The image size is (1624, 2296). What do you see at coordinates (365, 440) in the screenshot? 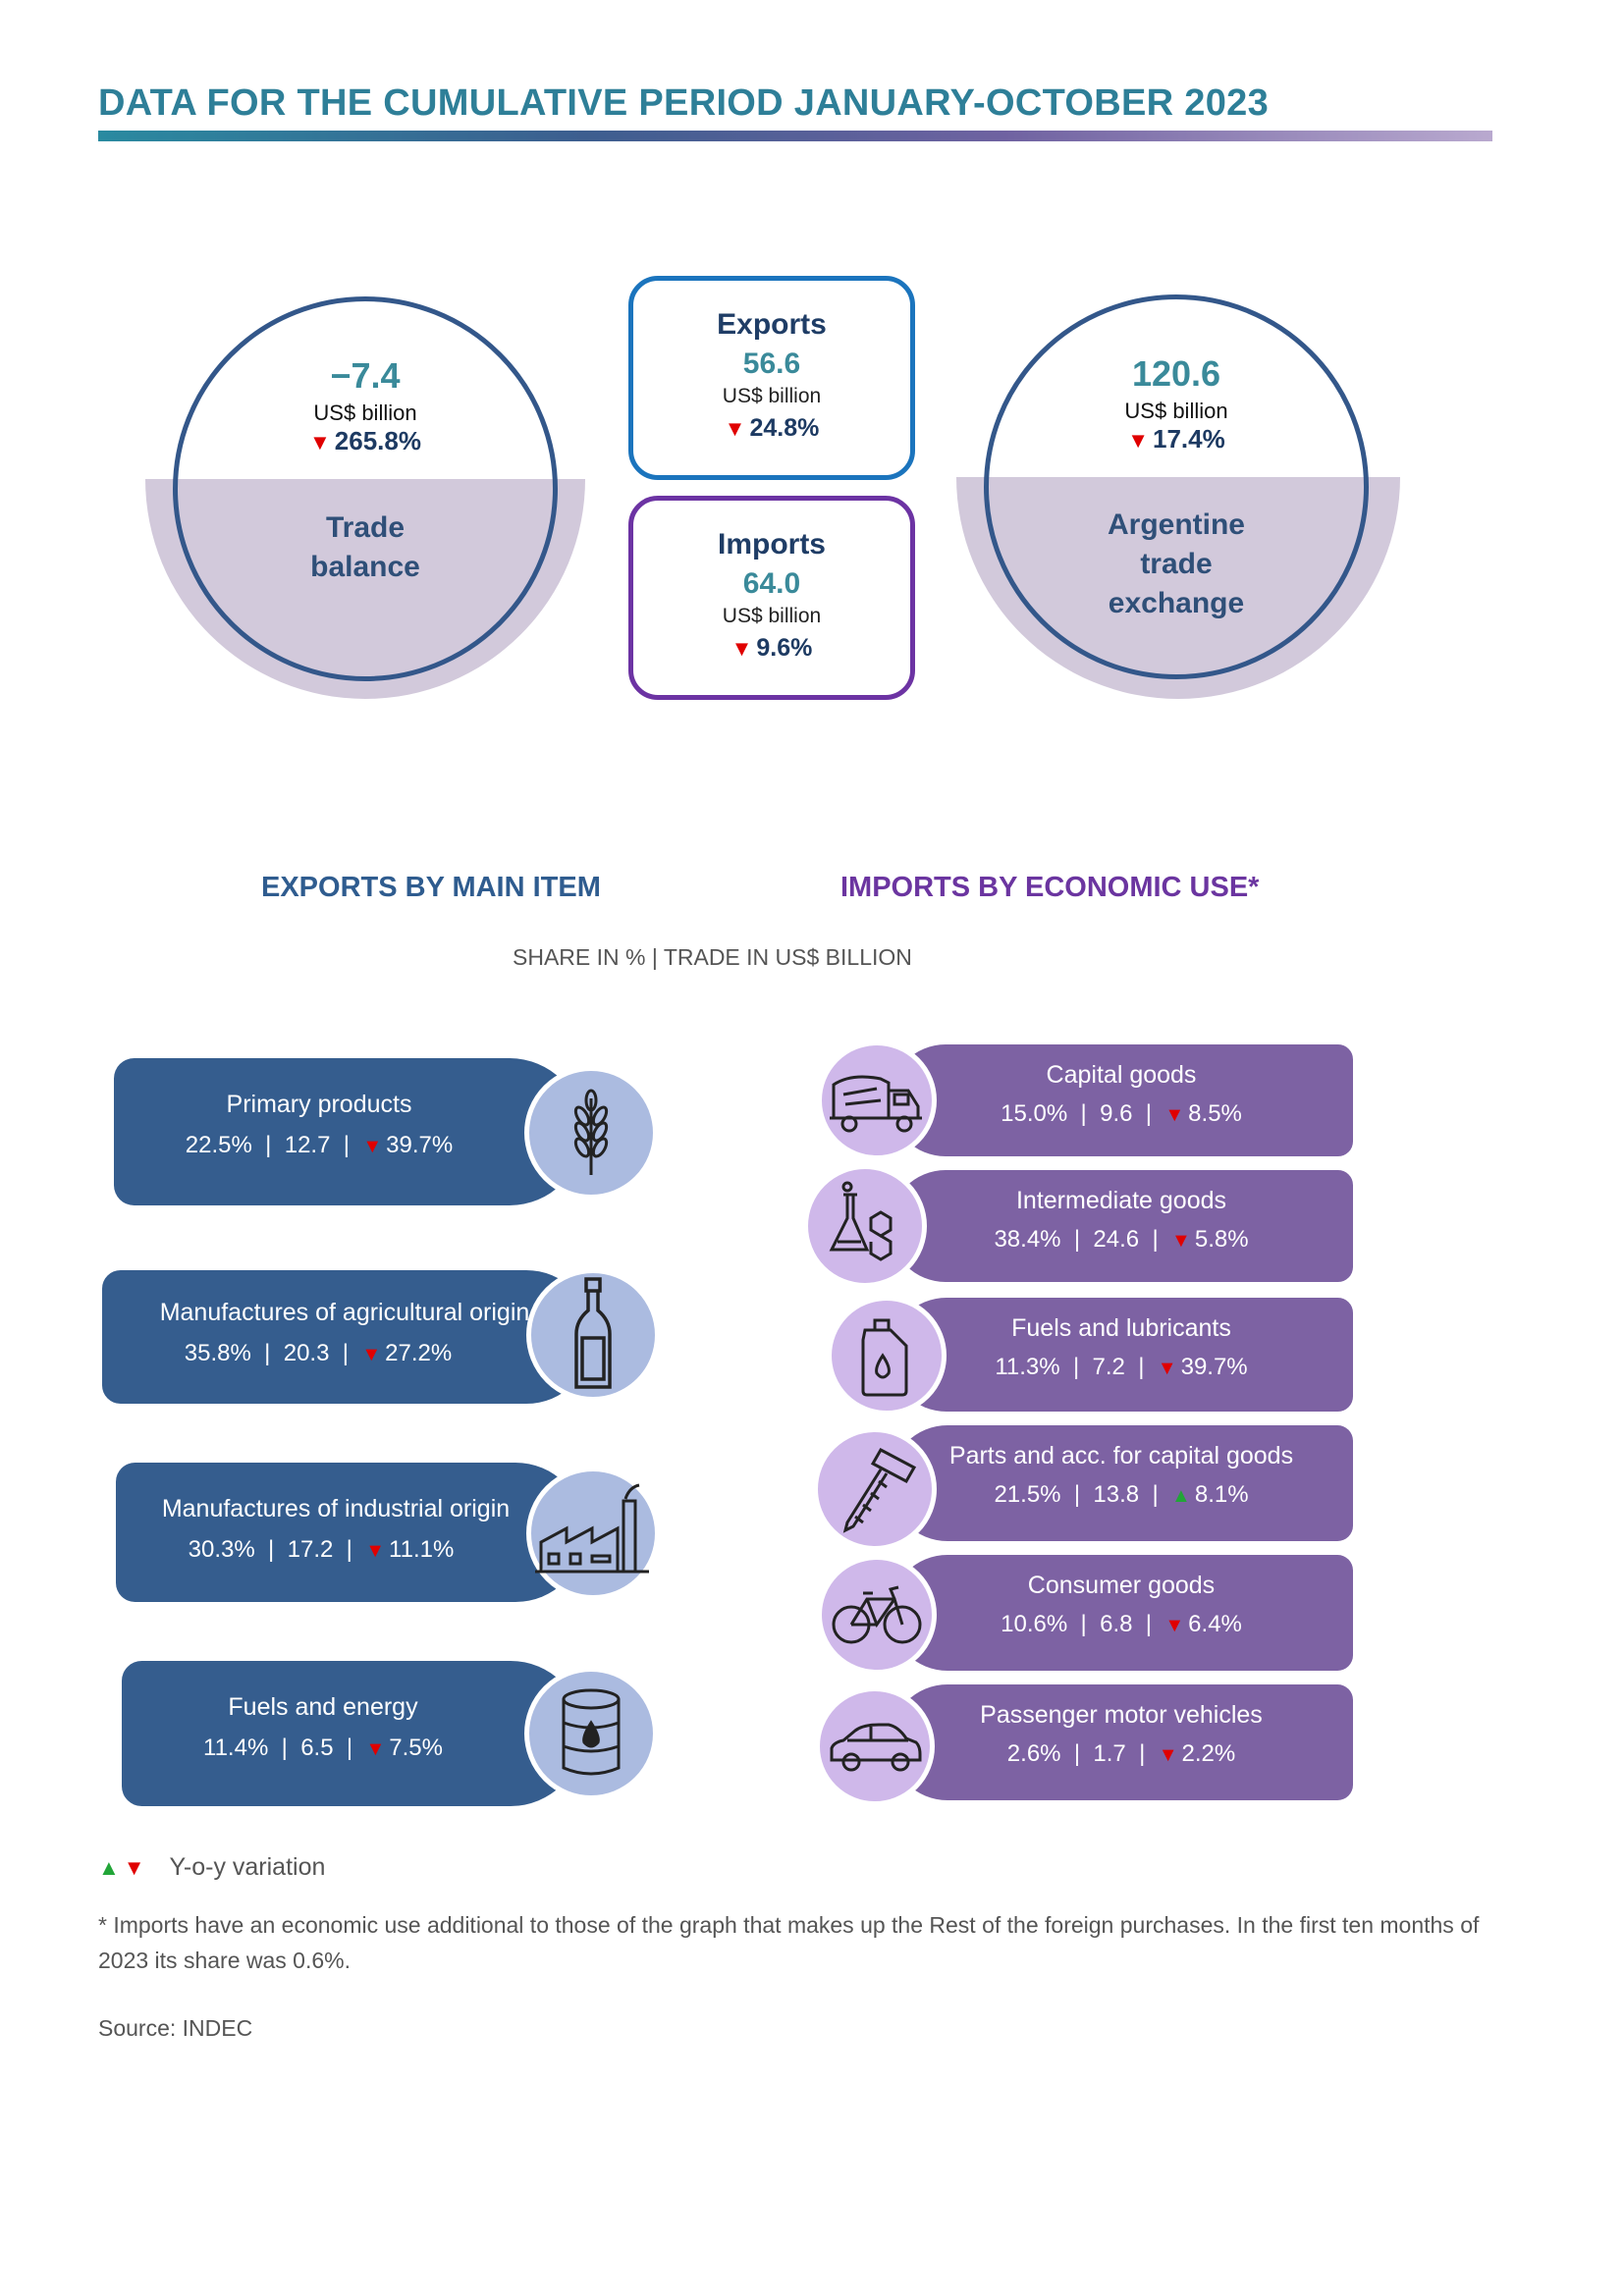
I see `trade-balance-variation: ▼ 265.8%` at bounding box center [365, 440].